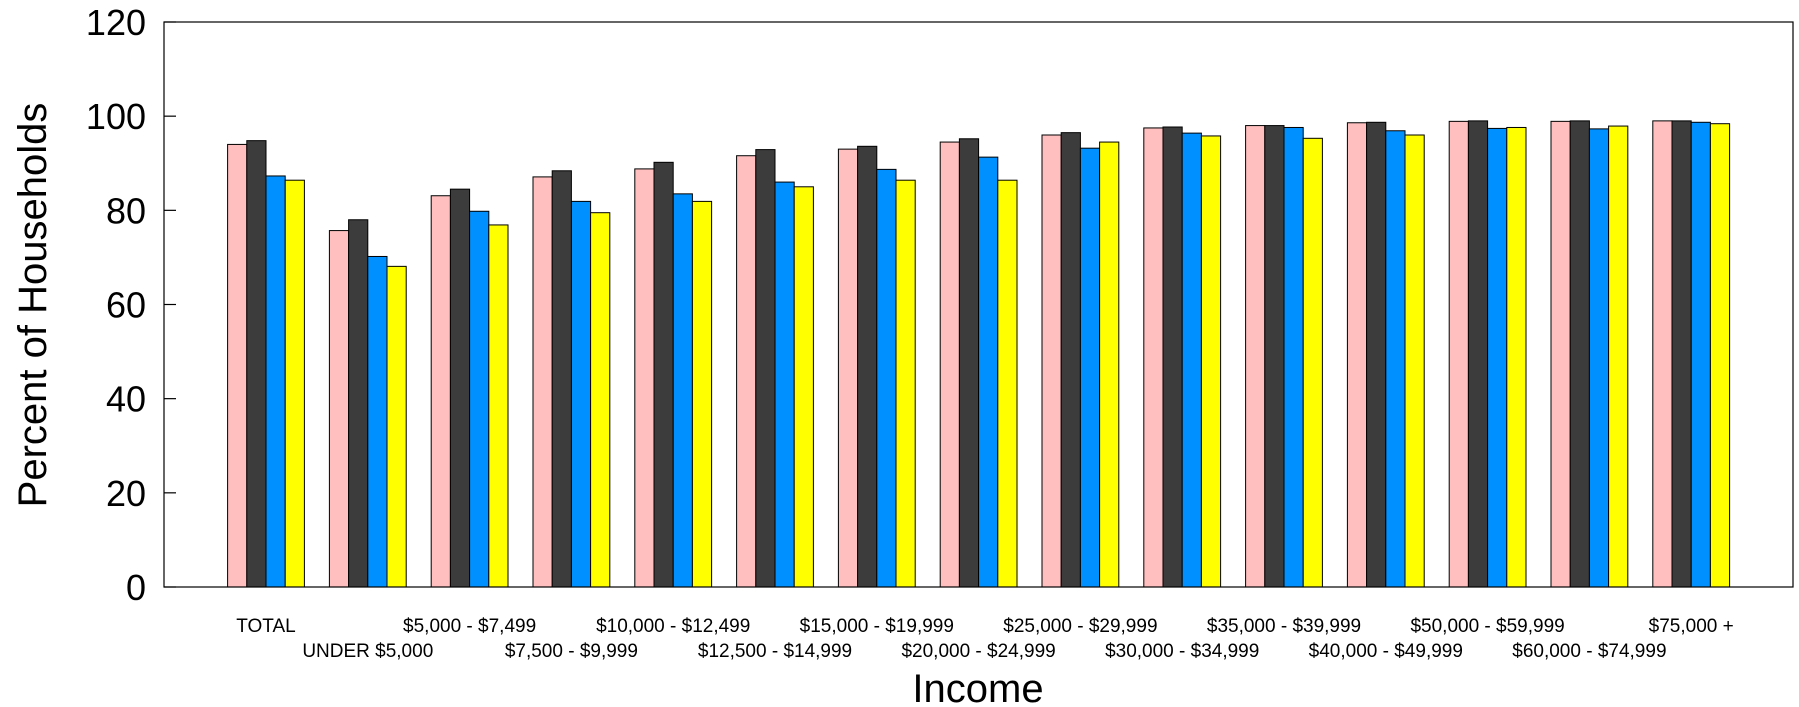 Image resolution: width=1799 pixels, height=707 pixels. I want to click on y-tick-label: 120, so click(116, 22).